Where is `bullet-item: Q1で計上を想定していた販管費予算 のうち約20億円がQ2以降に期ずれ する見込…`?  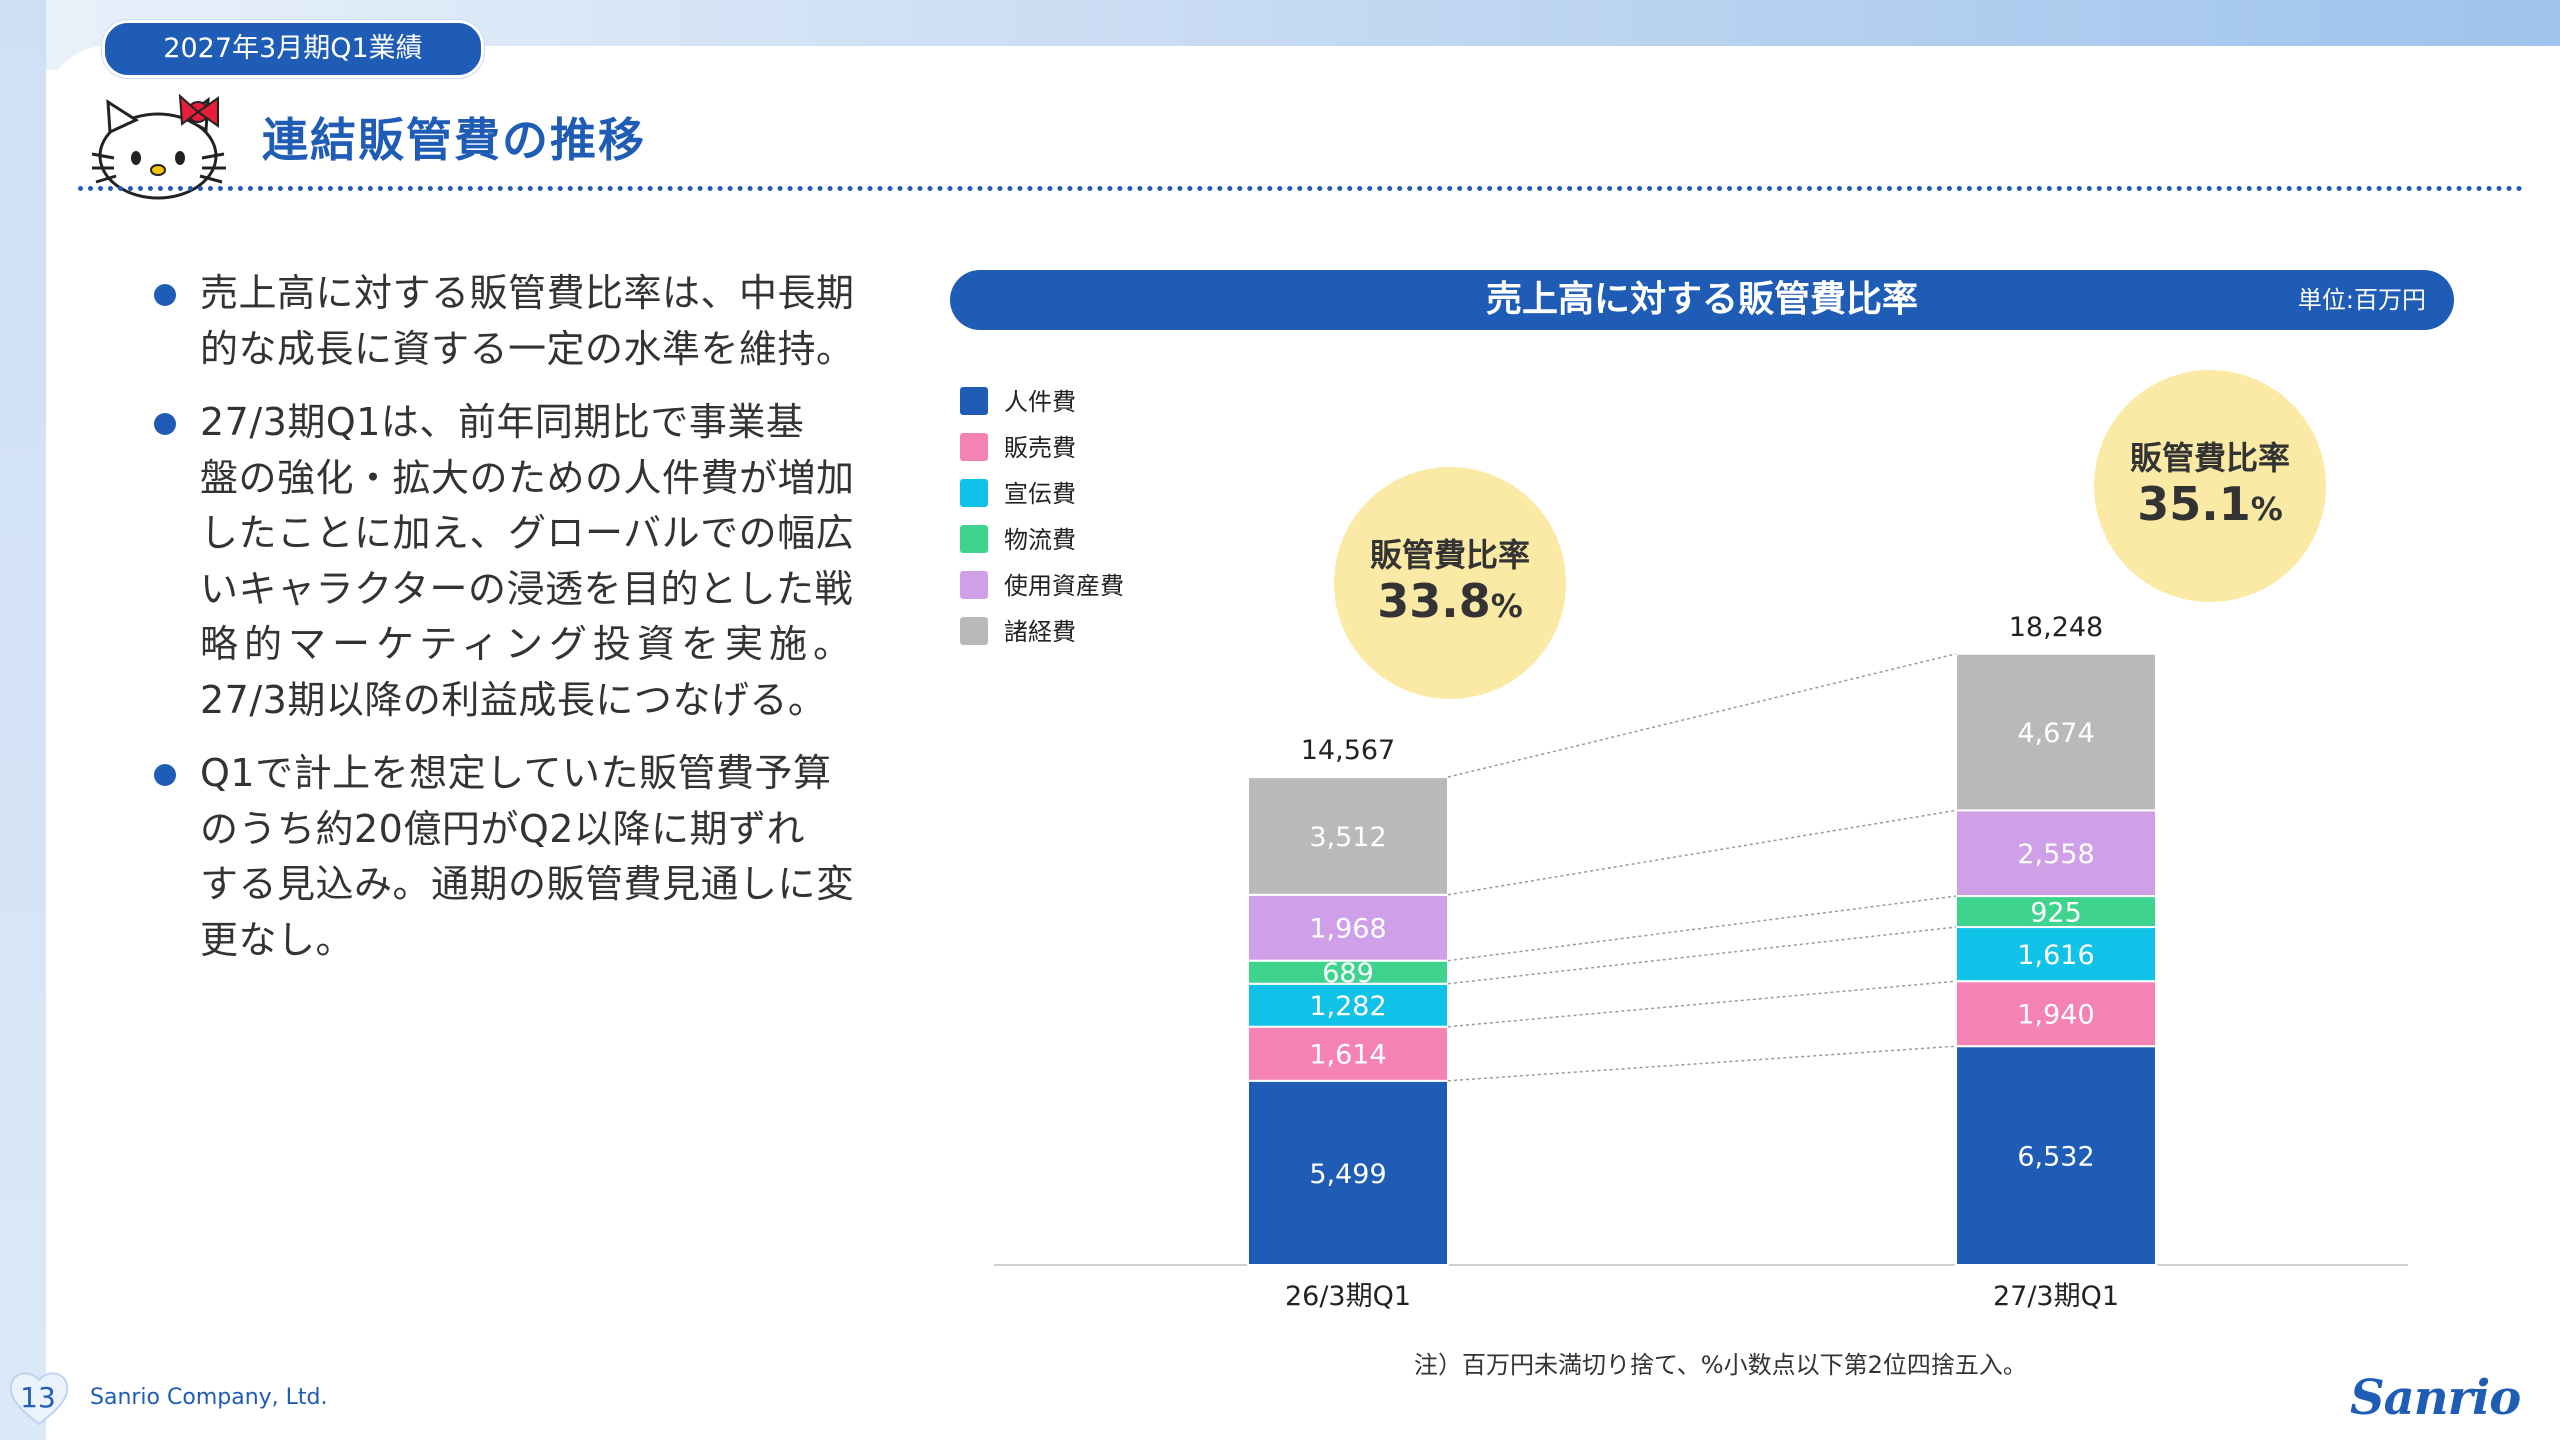 bullet-item: Q1で計上を想定していた販管費予算 のうち約20億円がQ2以降に期ずれ する見込… is located at coordinates (510, 857).